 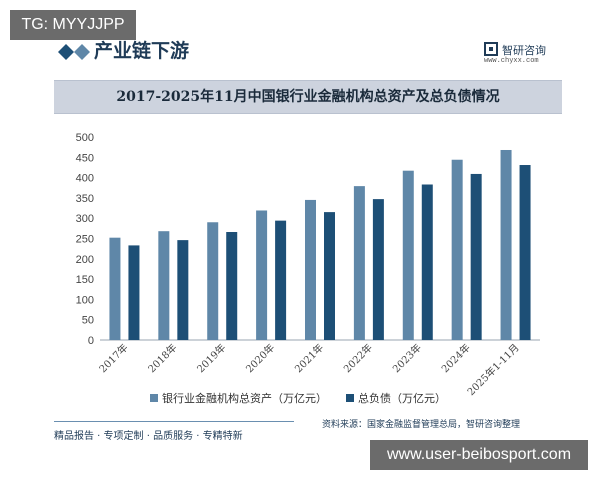 I want to click on chart-title-bar: 2017-2025年11月中国银行业金融机构总资产及总负债情况, so click(x=308, y=97).